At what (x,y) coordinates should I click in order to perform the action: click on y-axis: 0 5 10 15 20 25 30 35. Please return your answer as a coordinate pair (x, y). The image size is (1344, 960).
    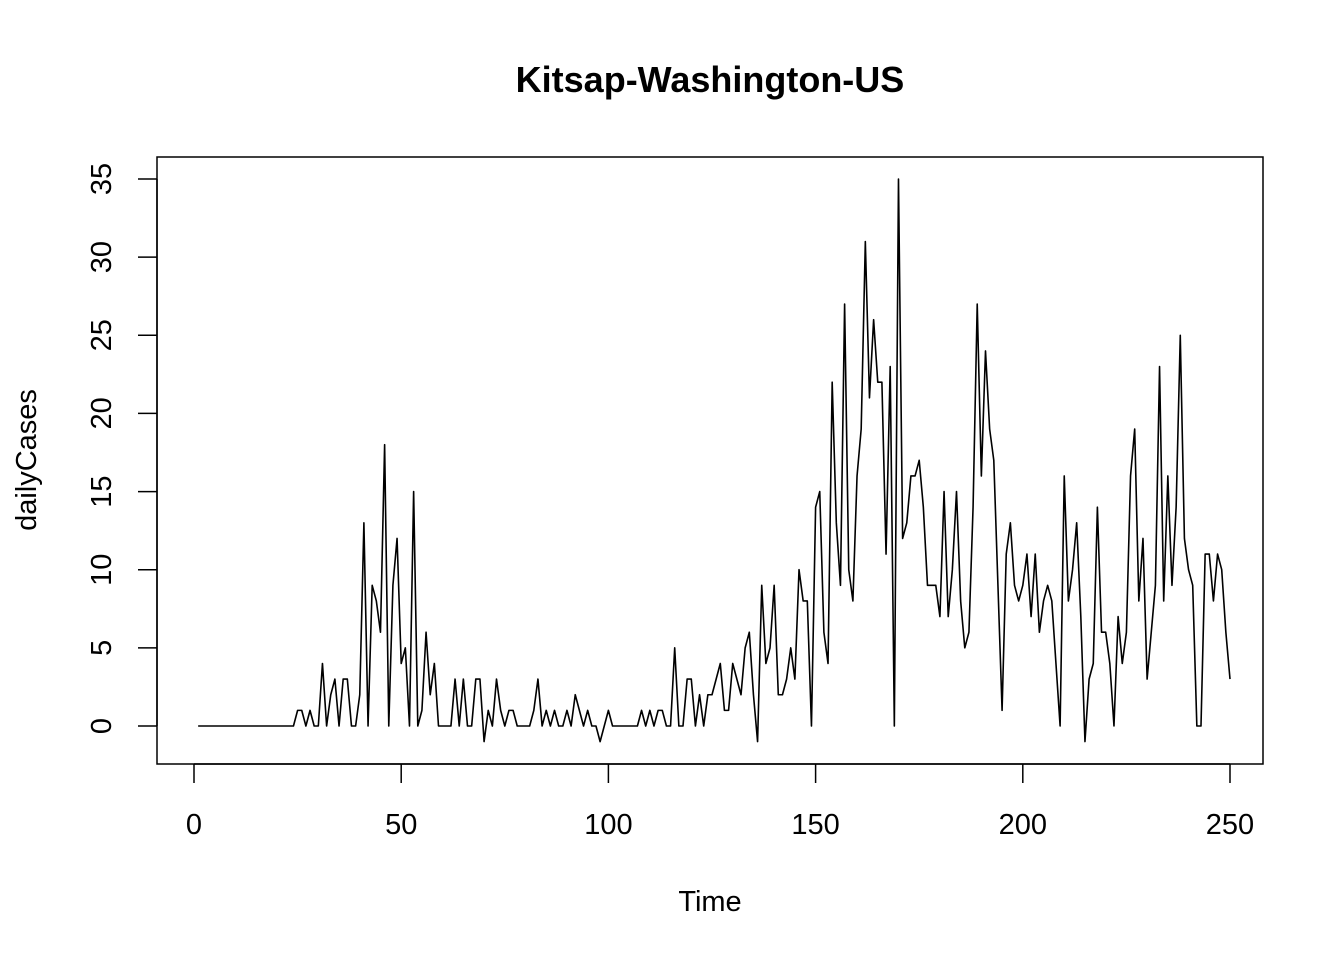
    Looking at the image, I should click on (122, 448).